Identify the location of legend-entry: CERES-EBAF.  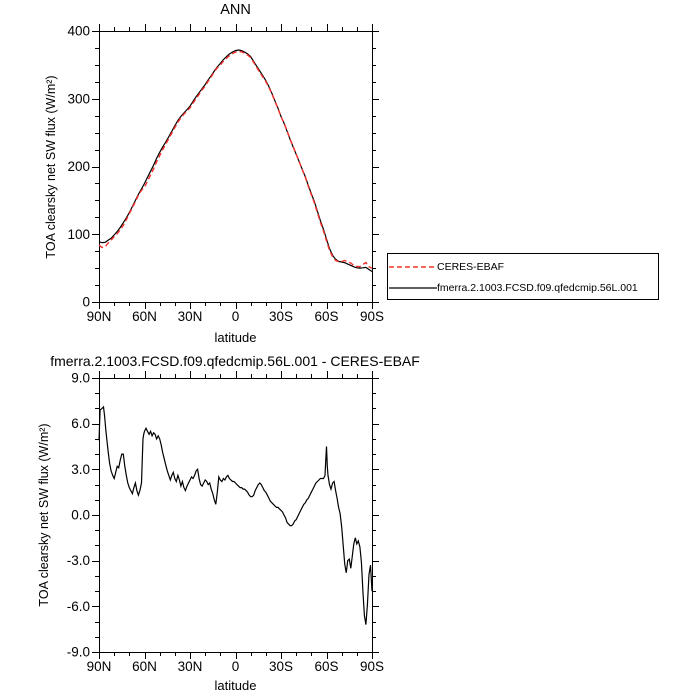
(523, 266).